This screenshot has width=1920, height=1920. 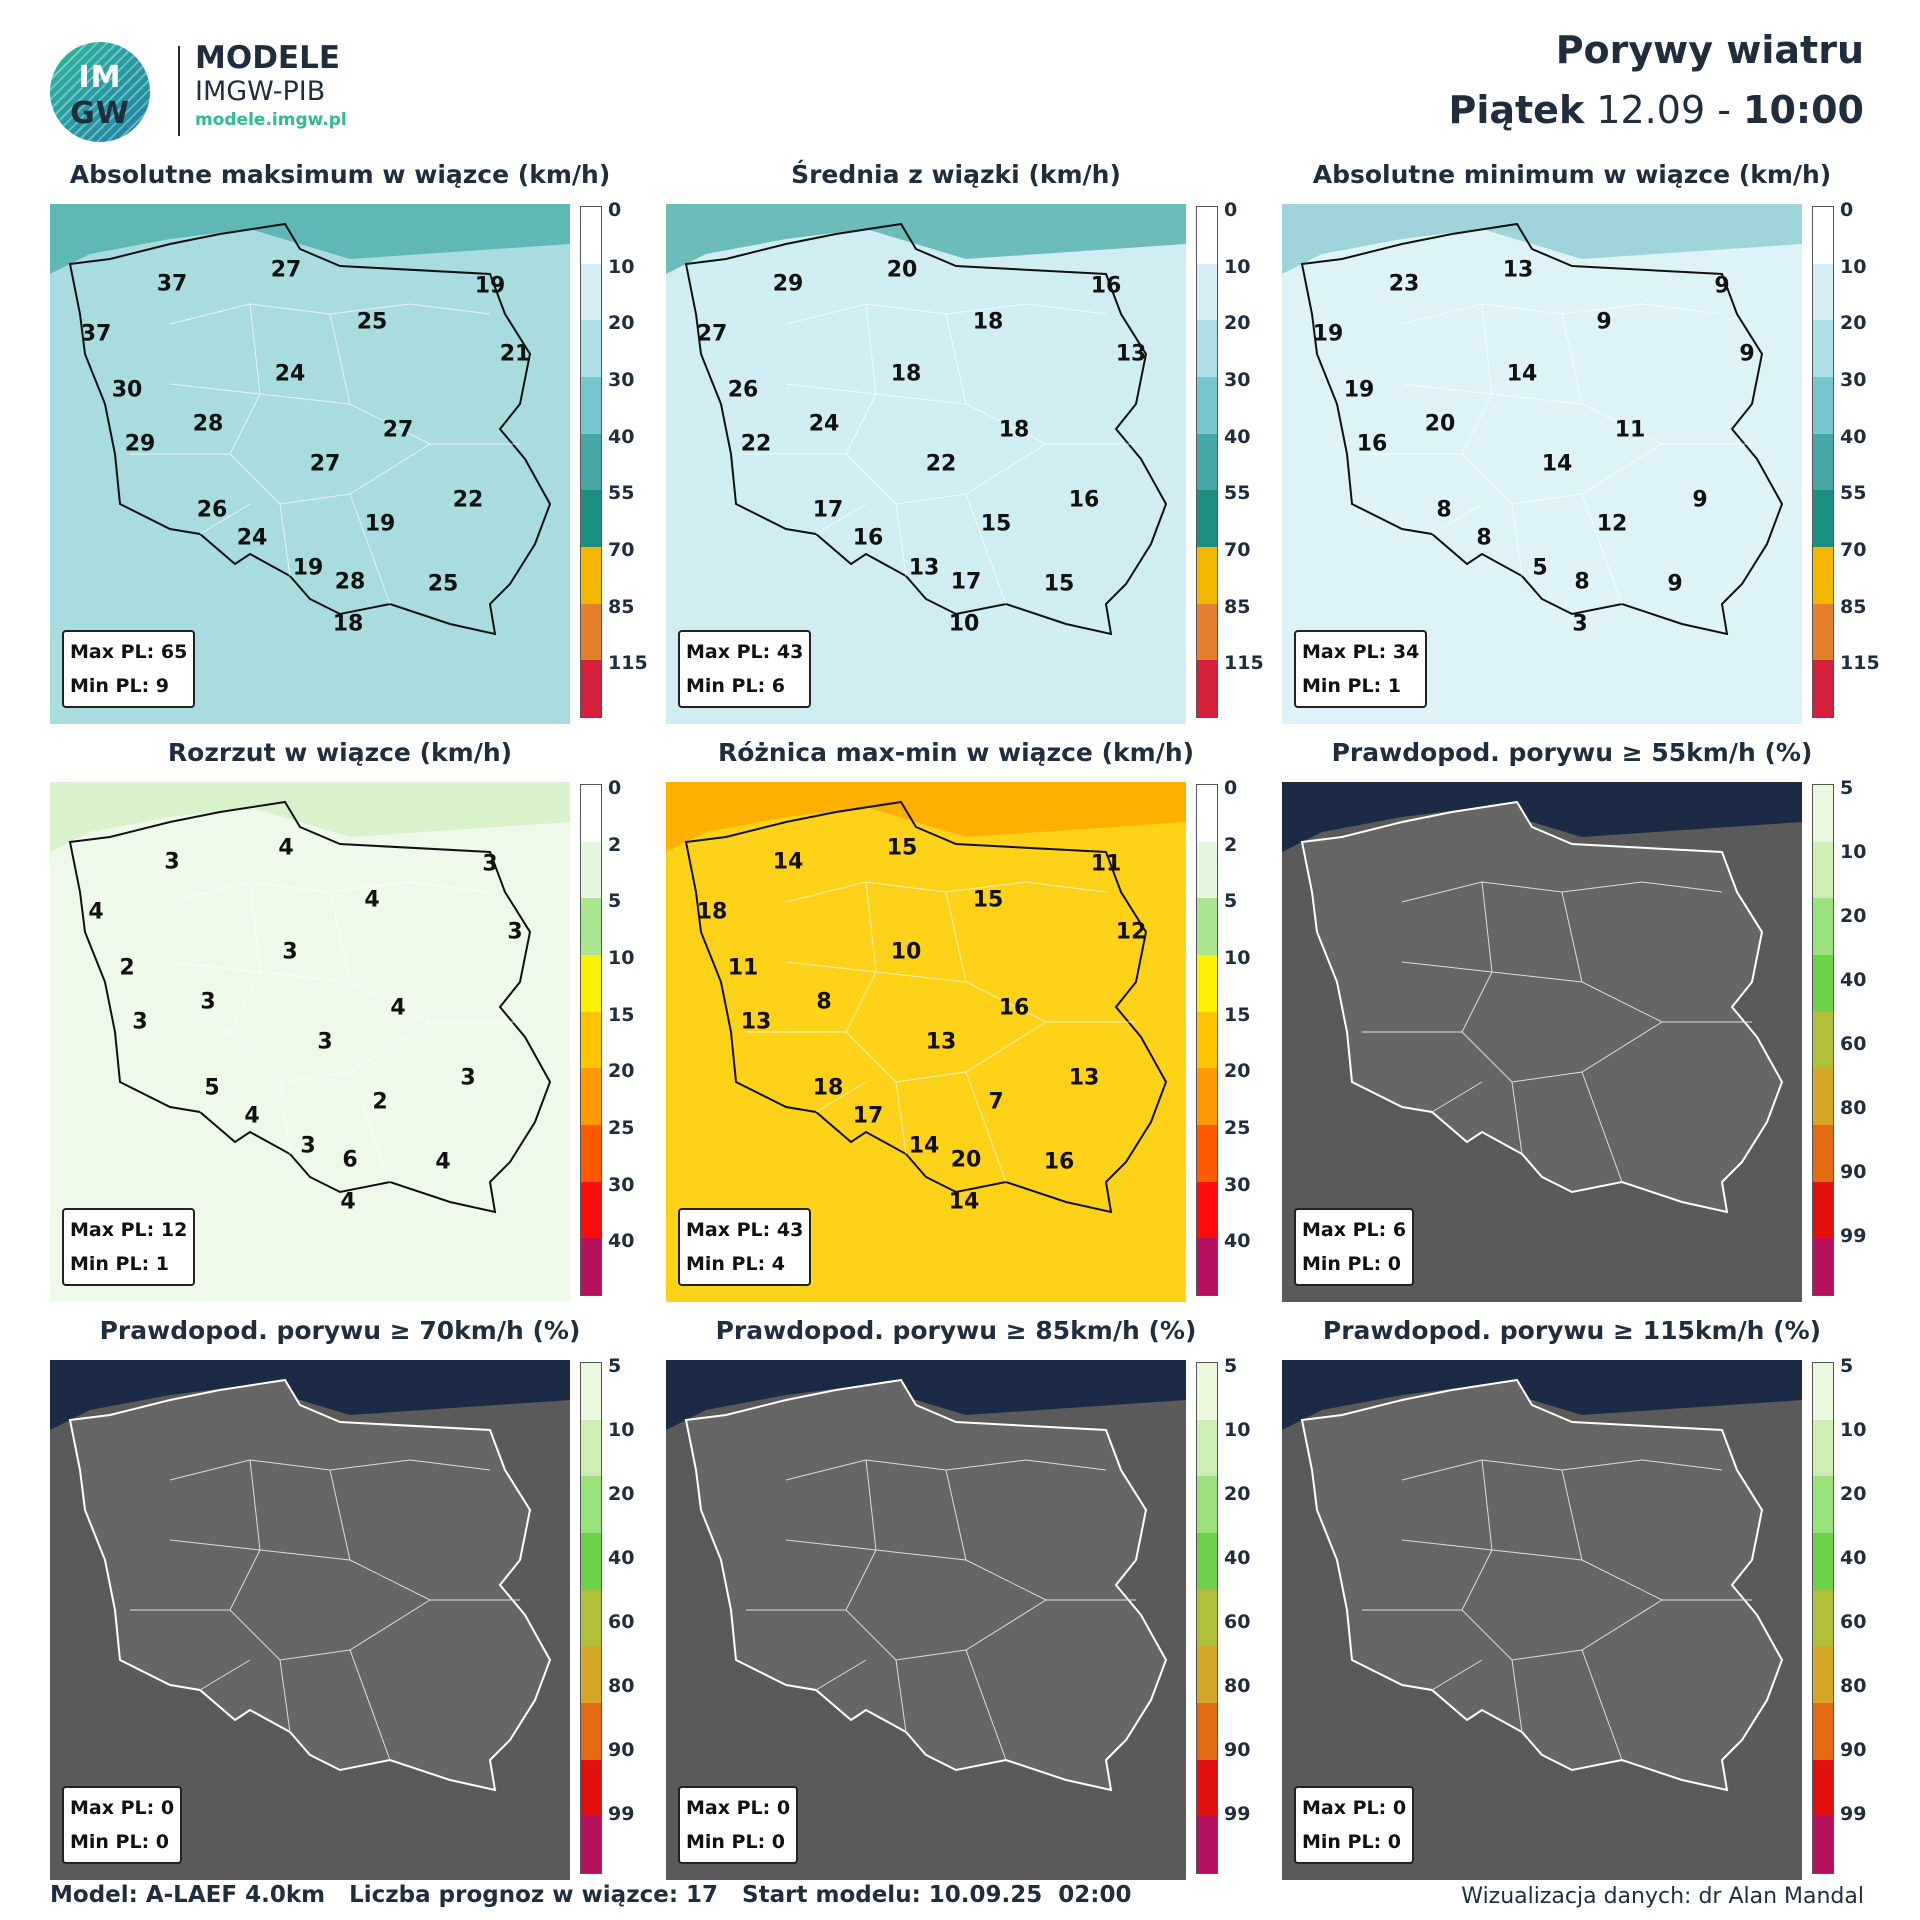 I want to click on map-area: Max PL: 6 Min PL: 0, so click(x=1542, y=1042).